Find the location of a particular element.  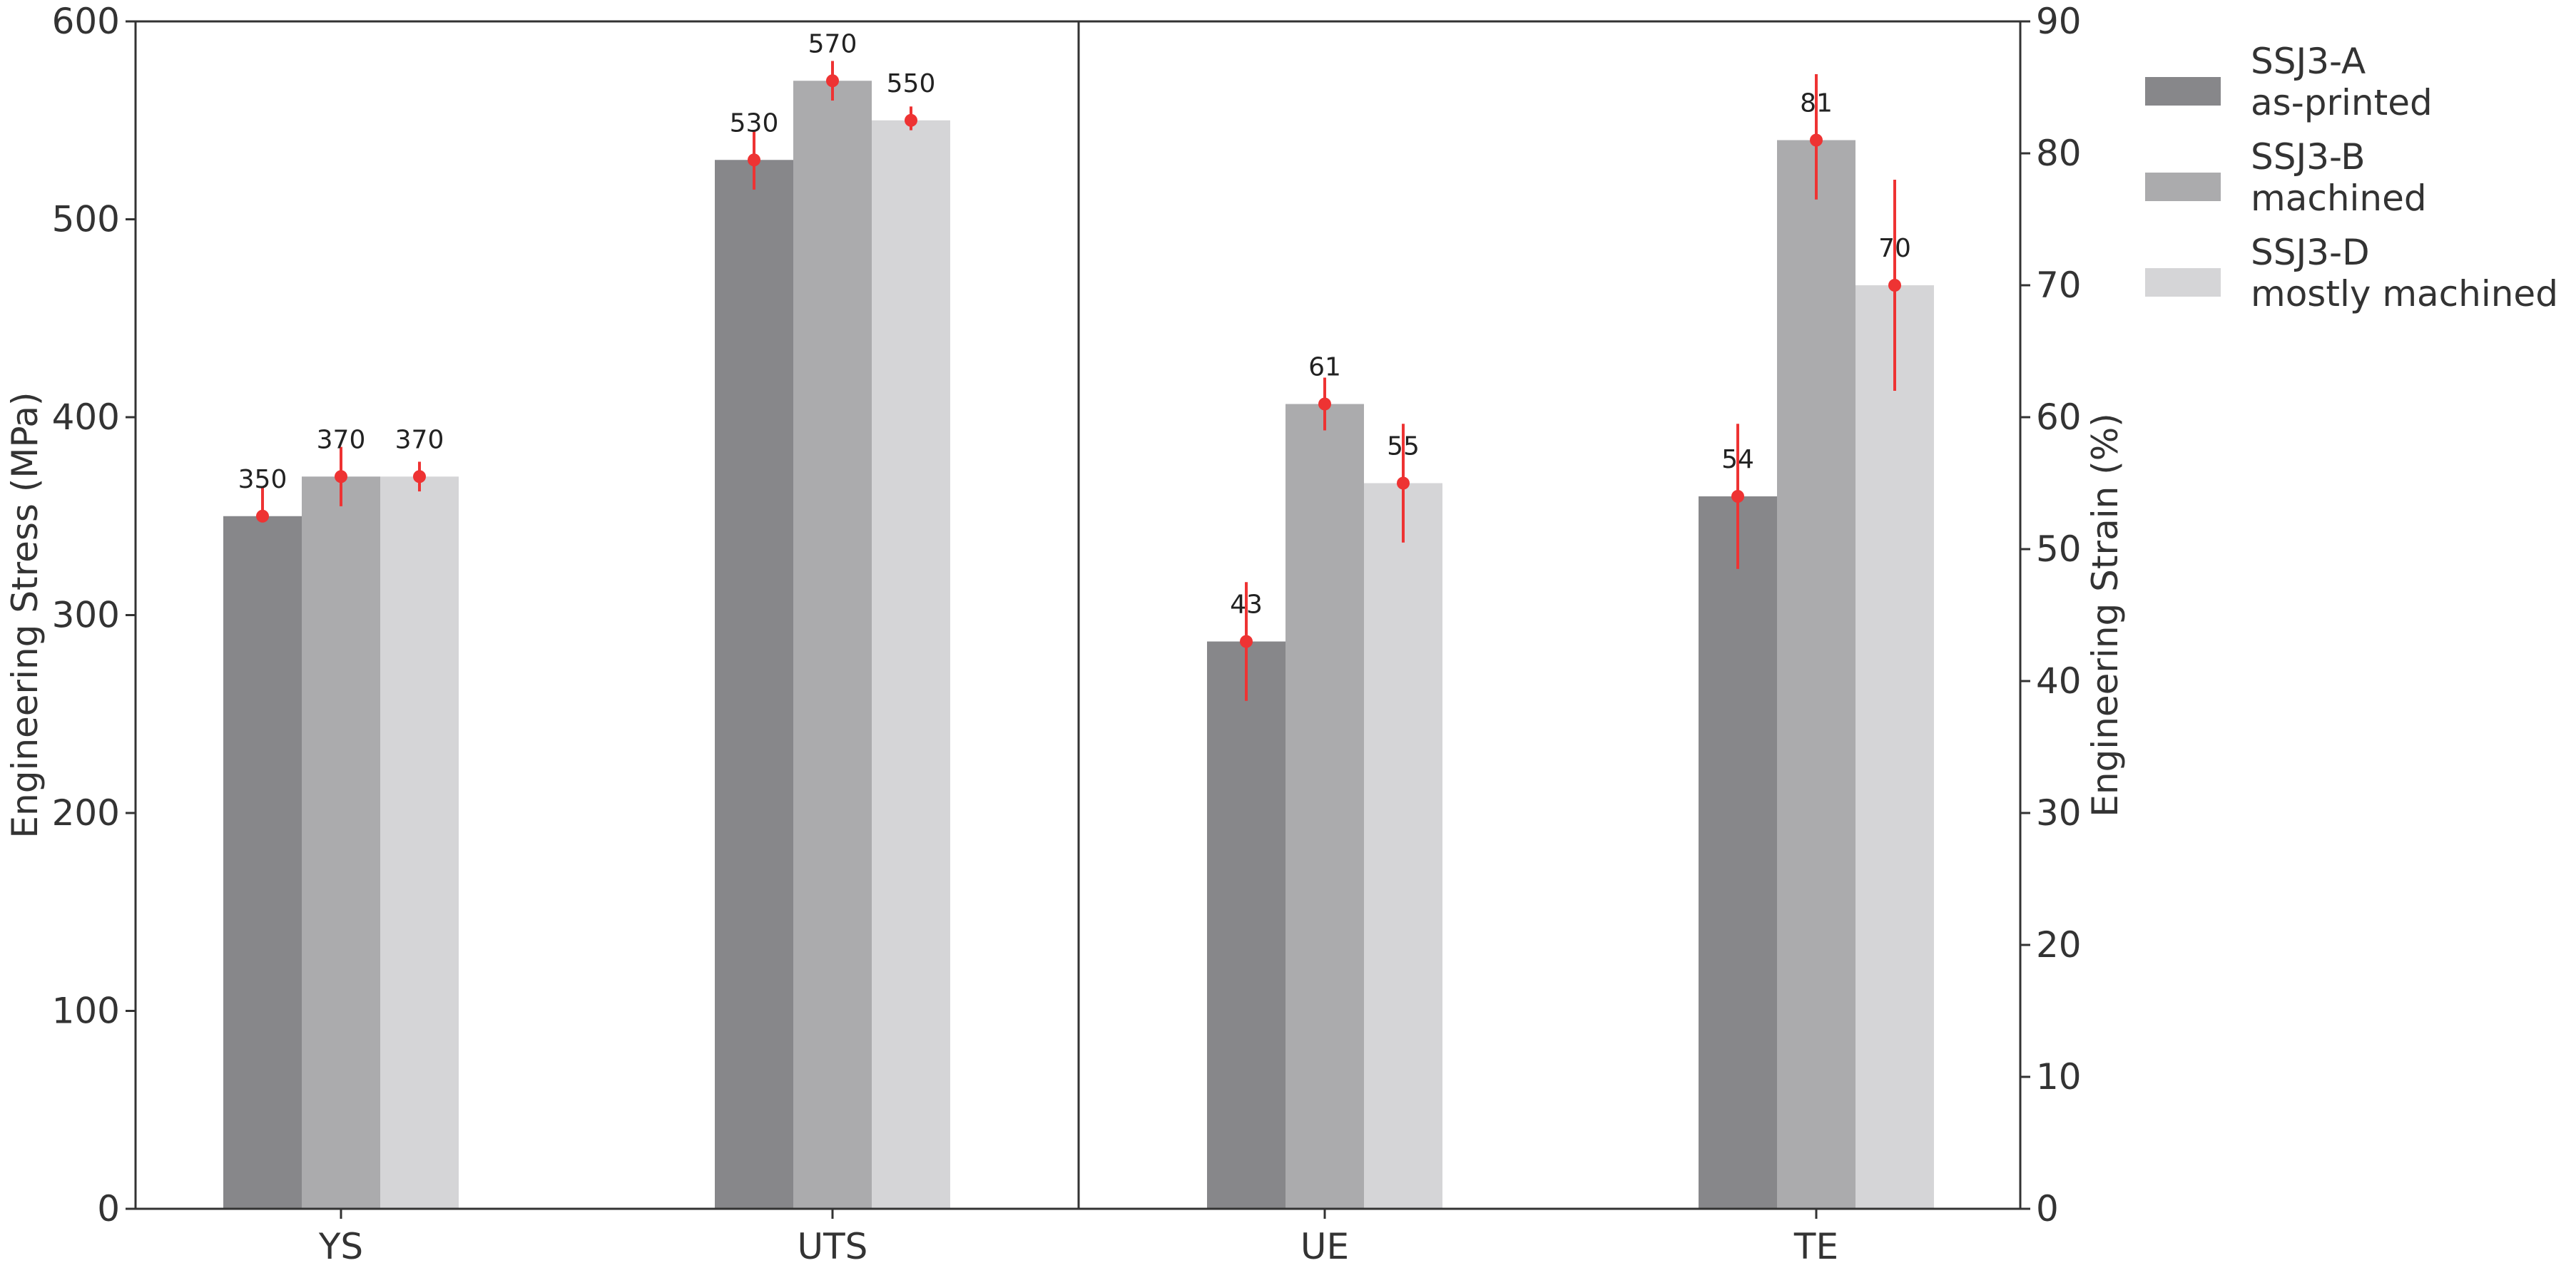

data-label-te-series-3: 70 is located at coordinates (1894, 249).